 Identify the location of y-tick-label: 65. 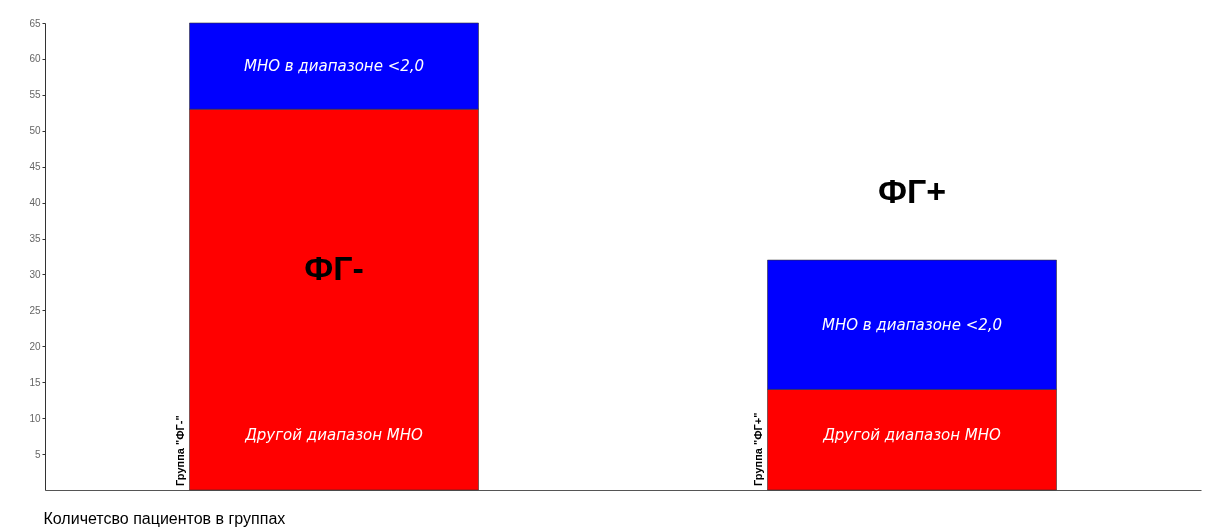
(35, 23).